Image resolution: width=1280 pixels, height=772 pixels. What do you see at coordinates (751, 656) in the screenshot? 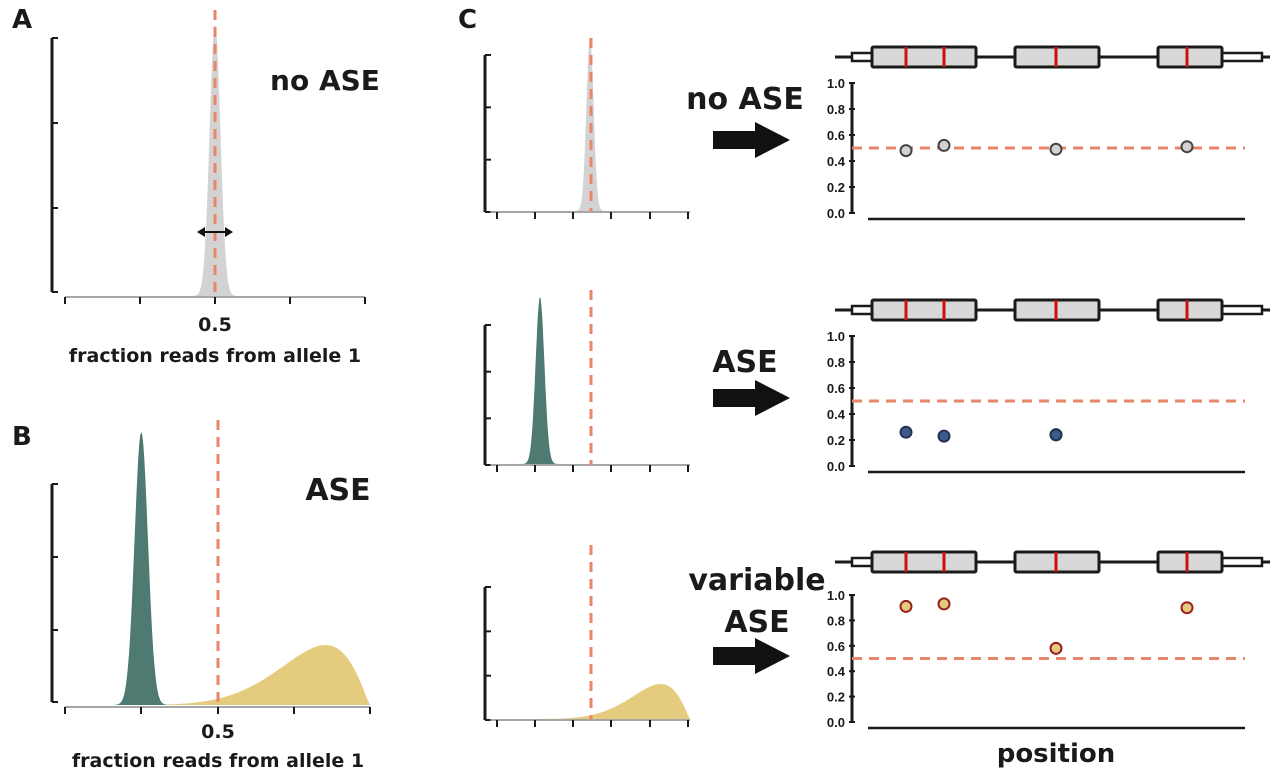
I see `row-3-arrow-icon` at bounding box center [751, 656].